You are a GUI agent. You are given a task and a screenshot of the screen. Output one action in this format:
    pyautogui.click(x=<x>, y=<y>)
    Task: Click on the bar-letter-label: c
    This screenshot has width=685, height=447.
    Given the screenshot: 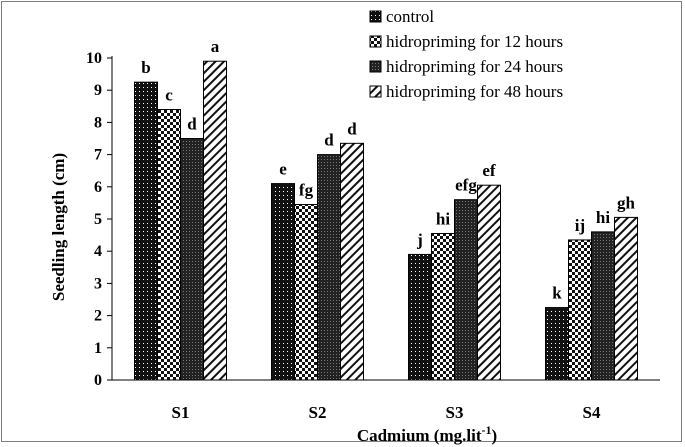 What is the action you would take?
    pyautogui.click(x=169, y=95)
    